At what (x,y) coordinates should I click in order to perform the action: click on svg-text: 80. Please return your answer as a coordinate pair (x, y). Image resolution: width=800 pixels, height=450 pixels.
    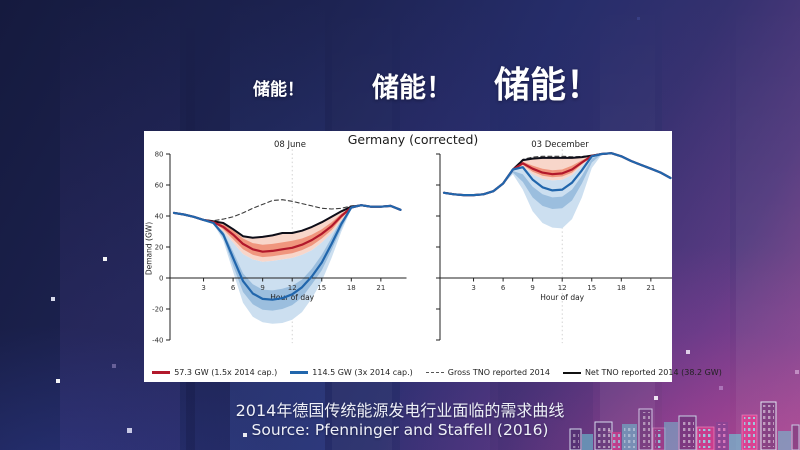
    Looking at the image, I should click on (159, 154).